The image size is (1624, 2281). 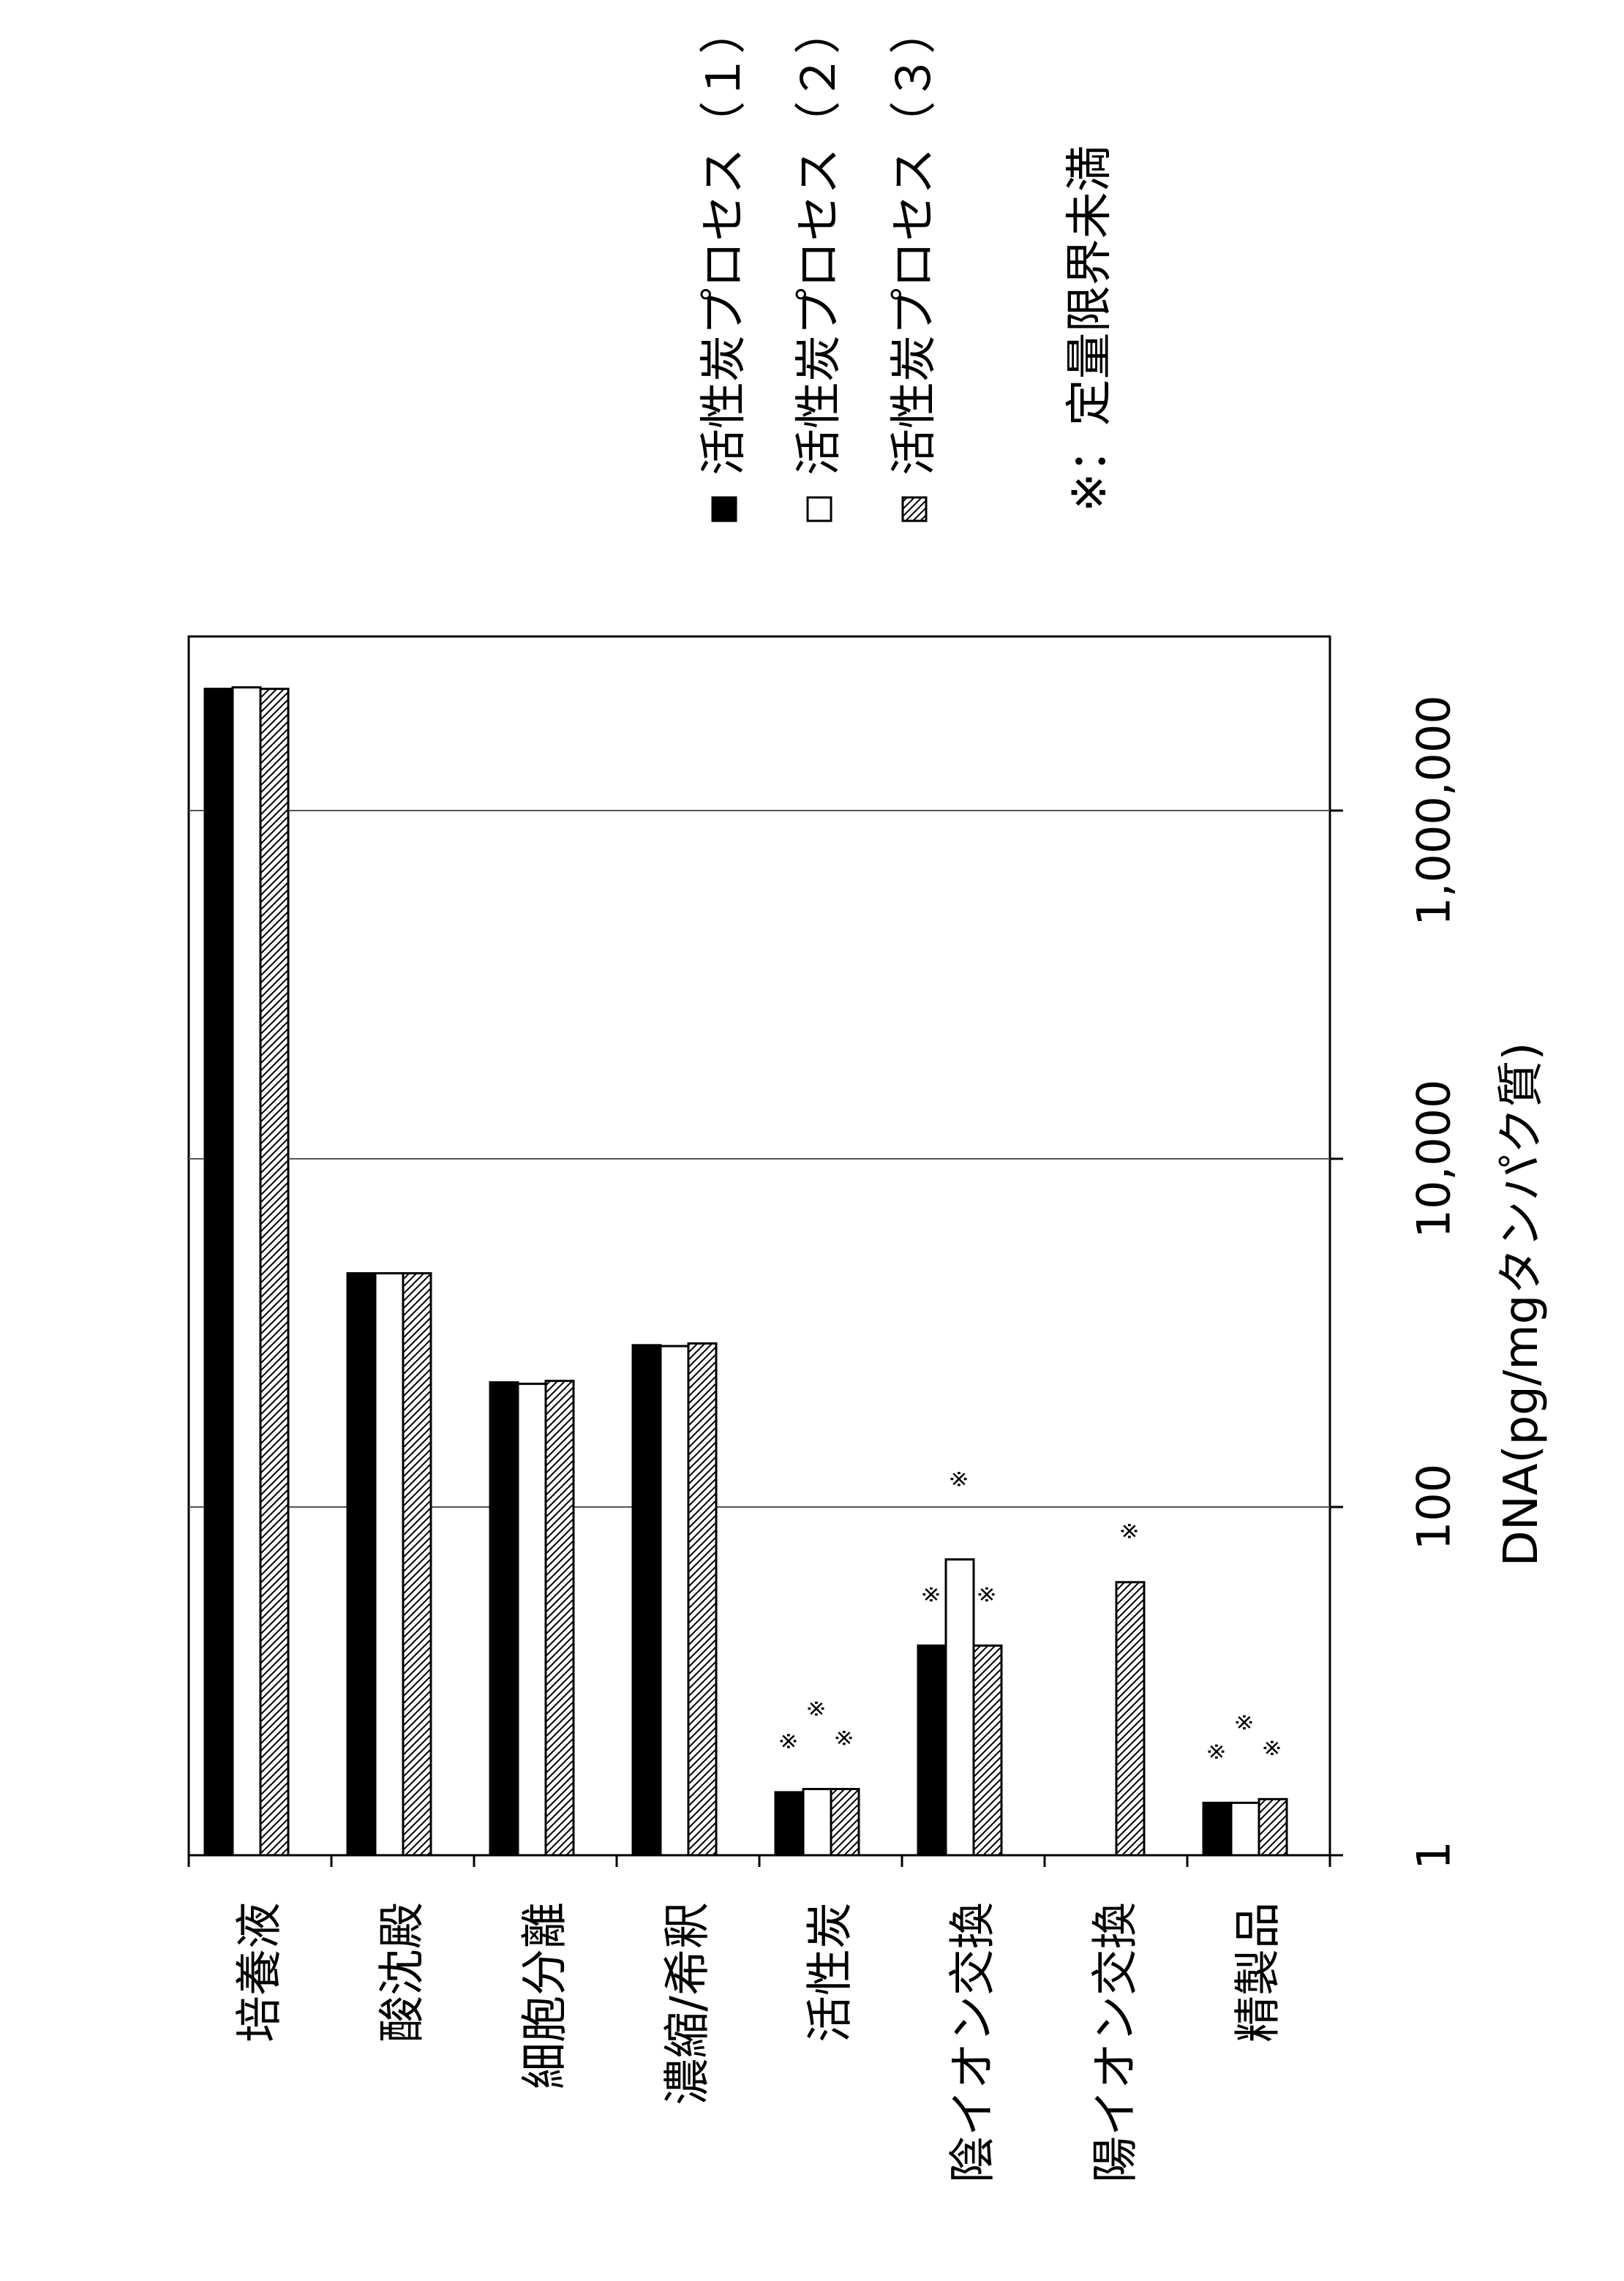 What do you see at coordinates (260, 1972) in the screenshot?
I see `category-label-0: 培養液` at bounding box center [260, 1972].